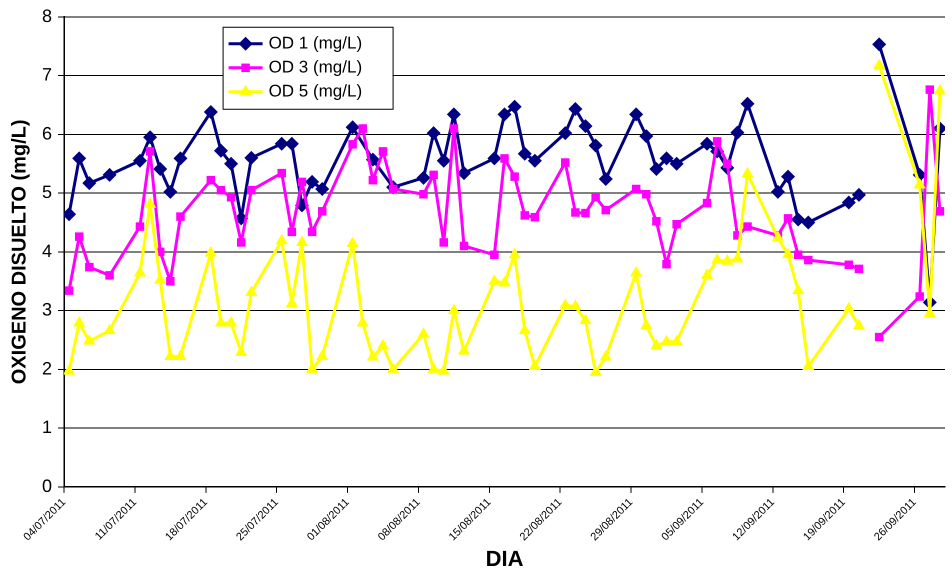 The image size is (952, 577). What do you see at coordinates (315, 42) in the screenshot?
I see `legend-label: OD 1 (mg/L)` at bounding box center [315, 42].